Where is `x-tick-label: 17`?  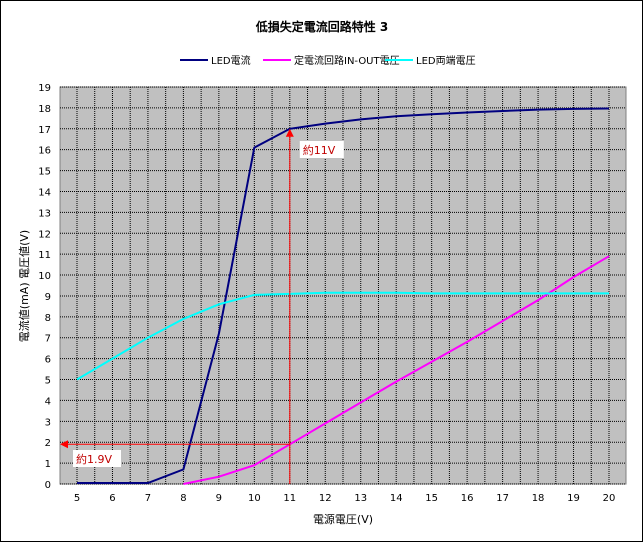 x-tick-label: 17 is located at coordinates (502, 498).